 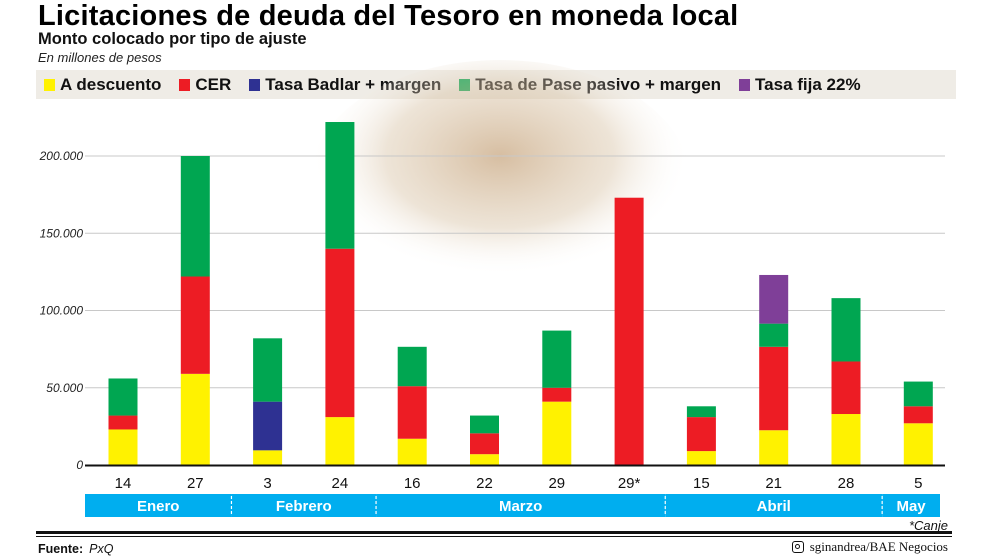 I want to click on legend-label: A descuento, so click(x=111, y=84).